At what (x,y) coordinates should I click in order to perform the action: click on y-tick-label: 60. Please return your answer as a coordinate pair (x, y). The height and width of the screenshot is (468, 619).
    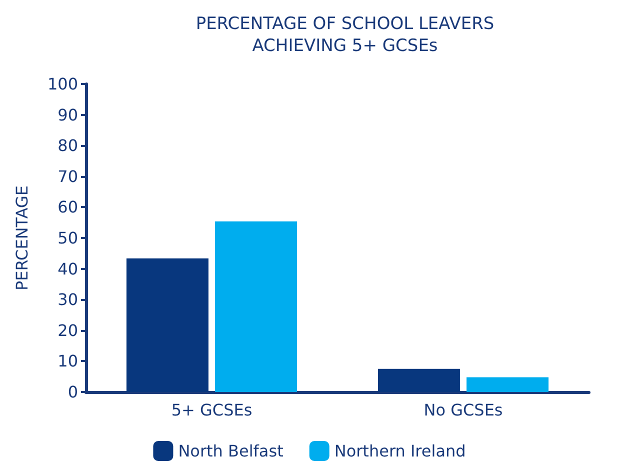
    Looking at the image, I should click on (68, 207).